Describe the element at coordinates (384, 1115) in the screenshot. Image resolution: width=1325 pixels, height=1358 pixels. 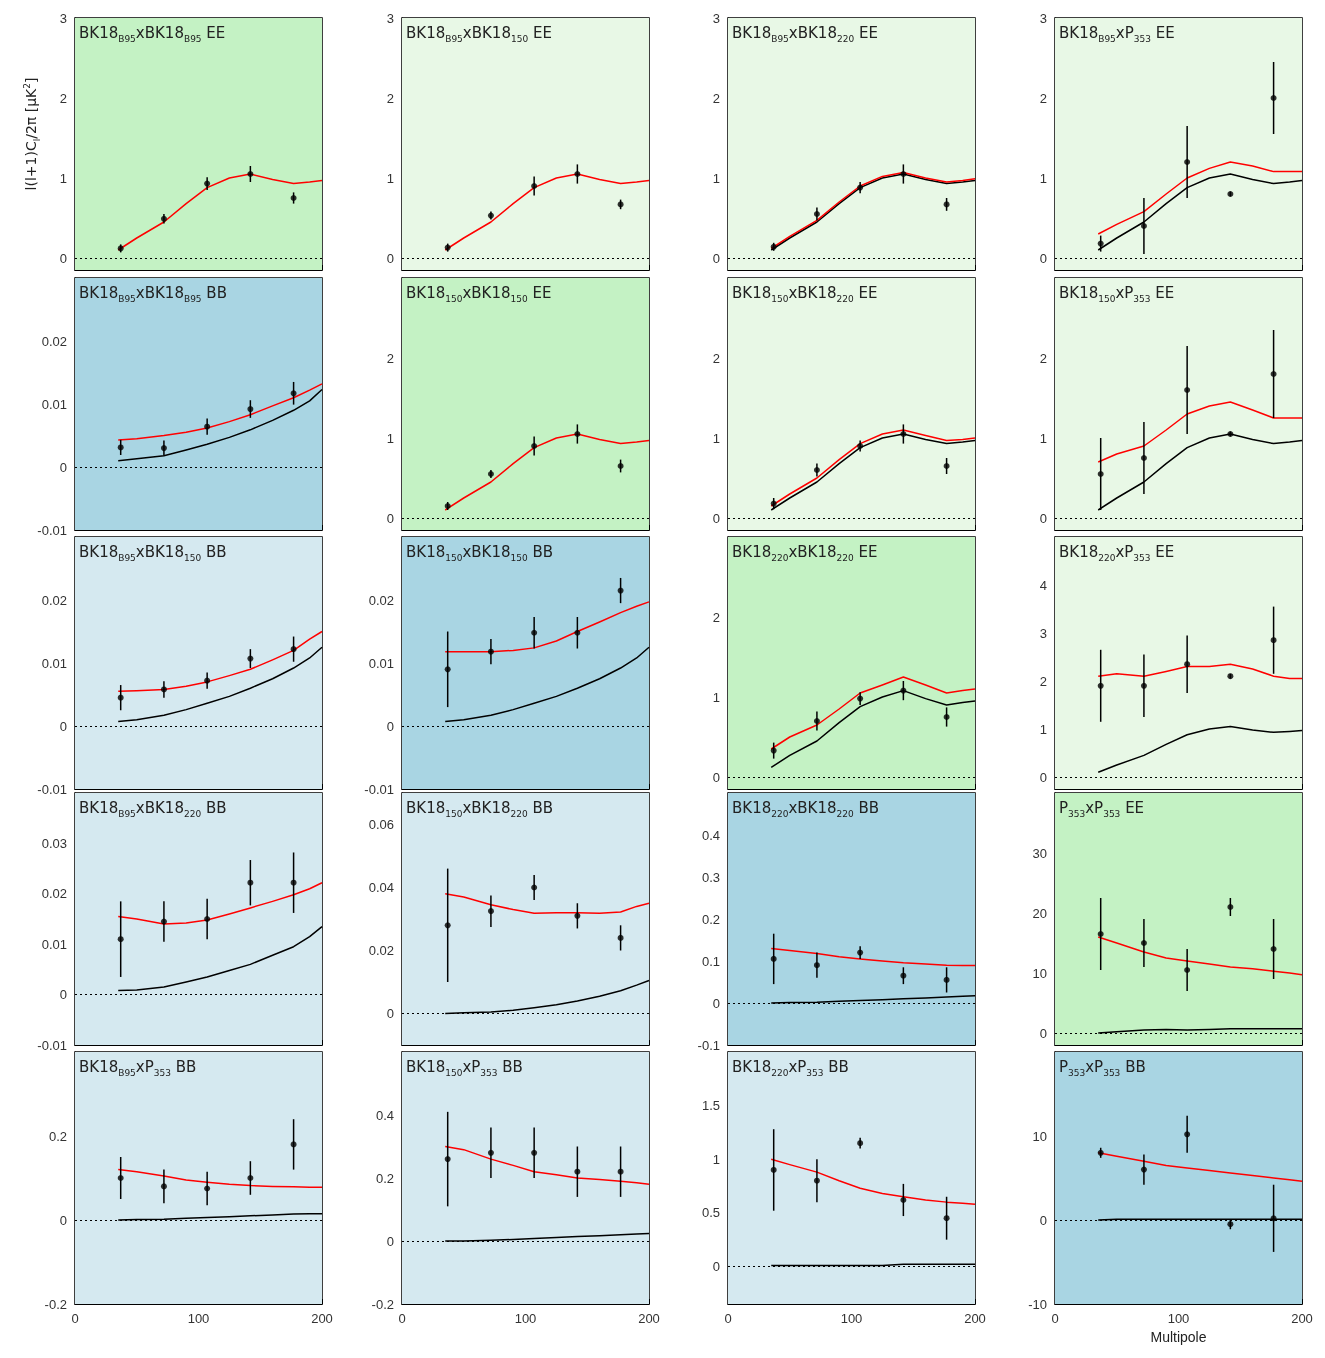
I see `y-tick-label: 0.4` at that location.